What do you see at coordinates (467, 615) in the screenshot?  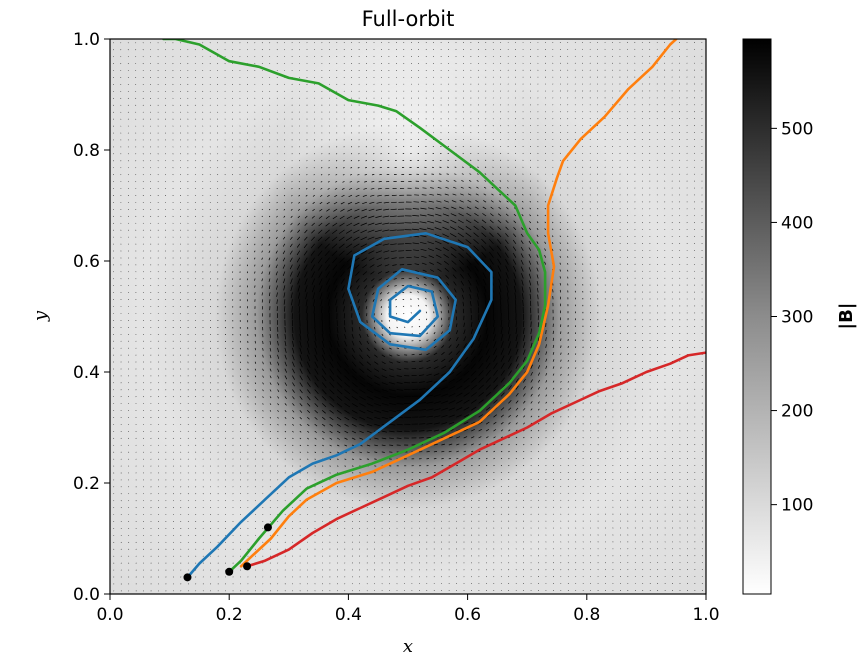 I see `x-tick-label: 0.6` at bounding box center [467, 615].